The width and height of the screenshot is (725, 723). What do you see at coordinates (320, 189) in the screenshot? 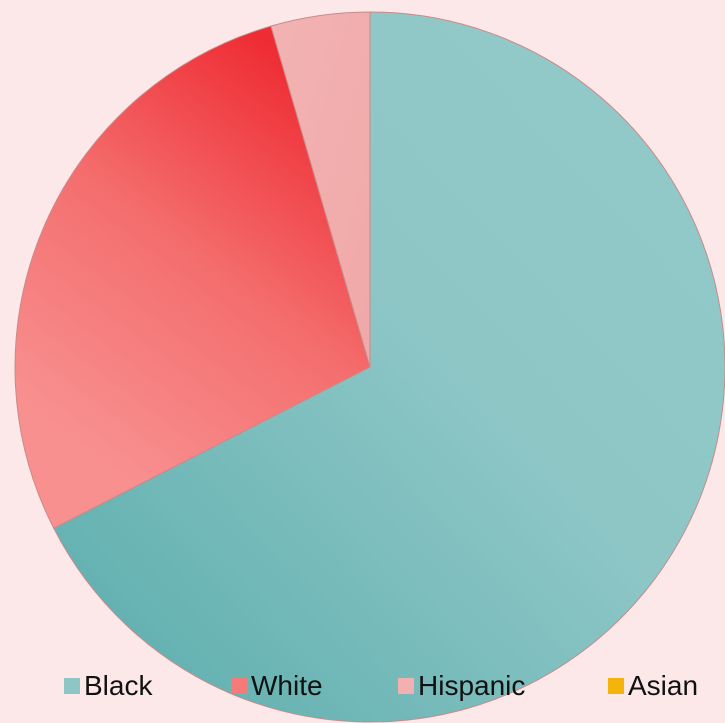
I see `pie-slice-hispanic` at bounding box center [320, 189].